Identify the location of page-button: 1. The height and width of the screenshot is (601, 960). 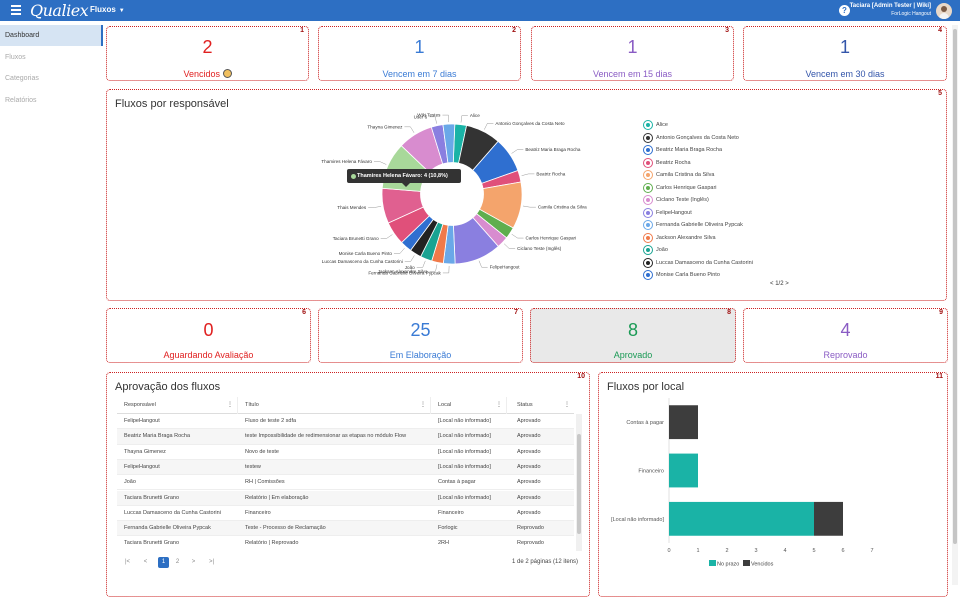
(163, 562).